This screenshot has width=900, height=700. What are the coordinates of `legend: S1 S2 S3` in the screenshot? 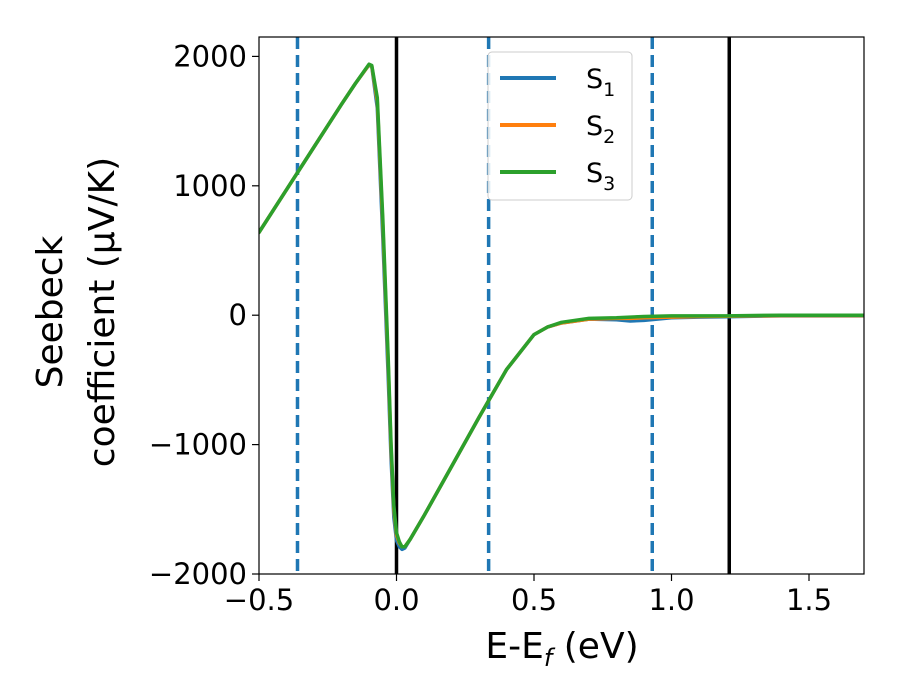 It's located at (560, 126).